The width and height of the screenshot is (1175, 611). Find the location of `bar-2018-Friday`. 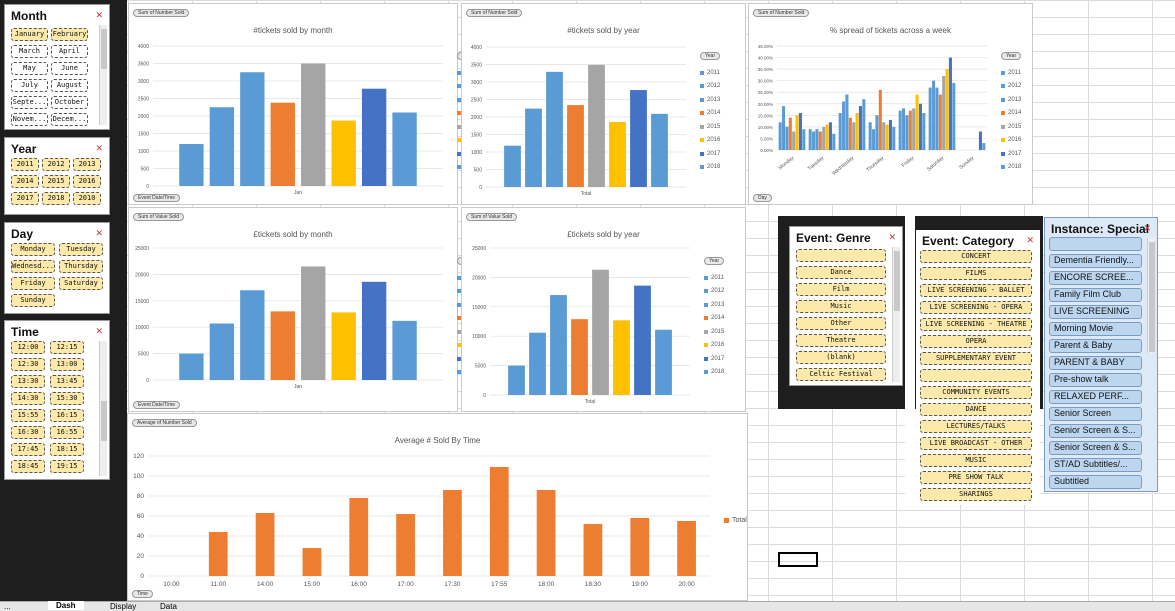

bar-2018-Friday is located at coordinates (924, 131).